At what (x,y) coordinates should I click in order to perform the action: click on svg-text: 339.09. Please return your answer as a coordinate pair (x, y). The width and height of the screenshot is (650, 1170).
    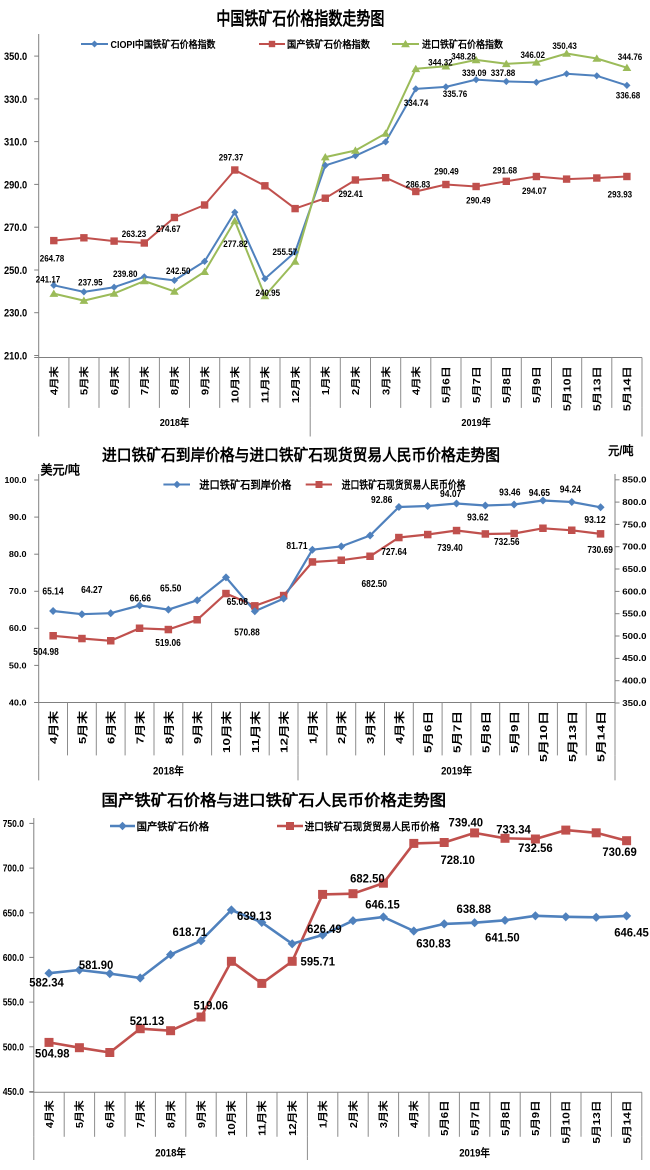
    Looking at the image, I should click on (474, 73).